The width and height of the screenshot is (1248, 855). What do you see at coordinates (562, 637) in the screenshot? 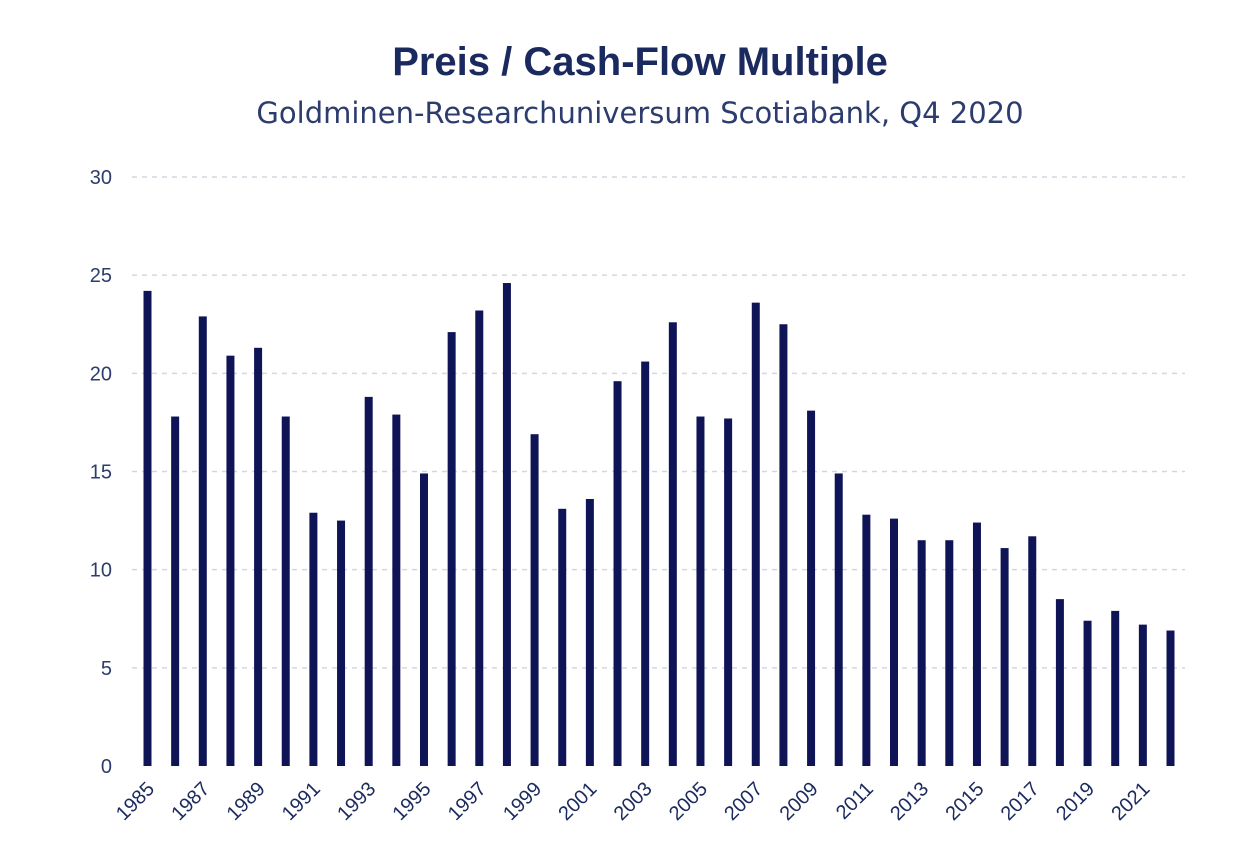
I see `bar-2000` at bounding box center [562, 637].